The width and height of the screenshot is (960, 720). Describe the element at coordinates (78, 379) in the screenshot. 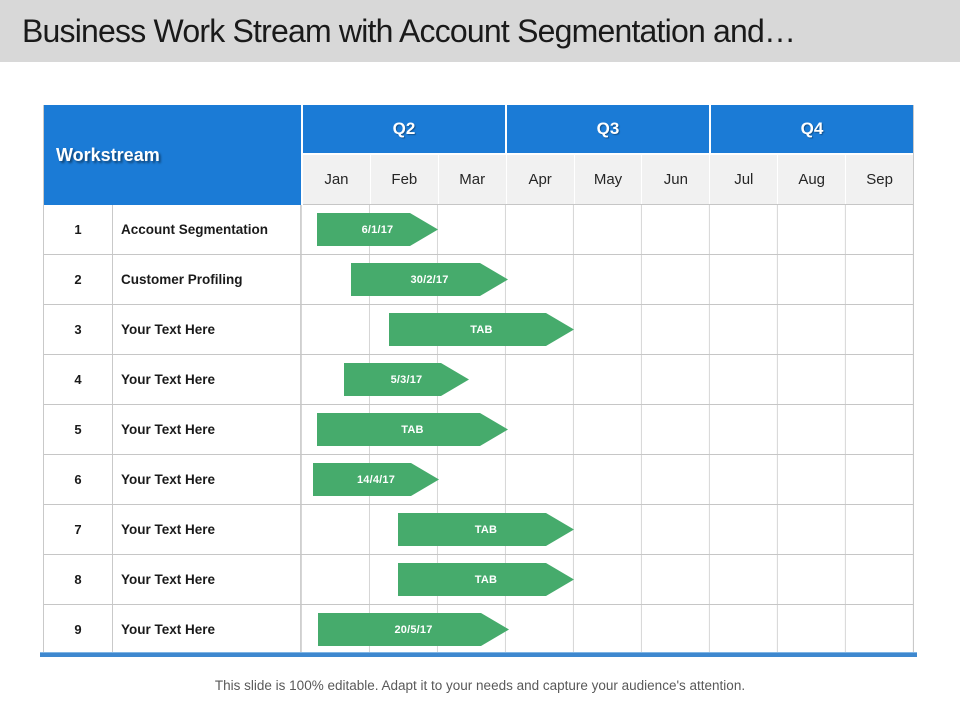

I see `row-number: 4` at that location.